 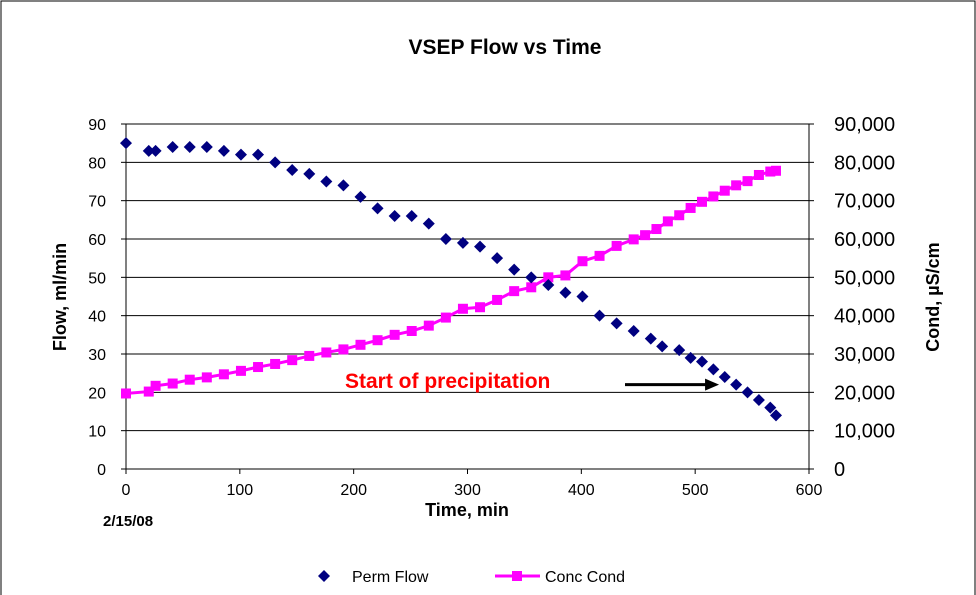 I want to click on y2-tick-label: 60,000, so click(x=864, y=240).